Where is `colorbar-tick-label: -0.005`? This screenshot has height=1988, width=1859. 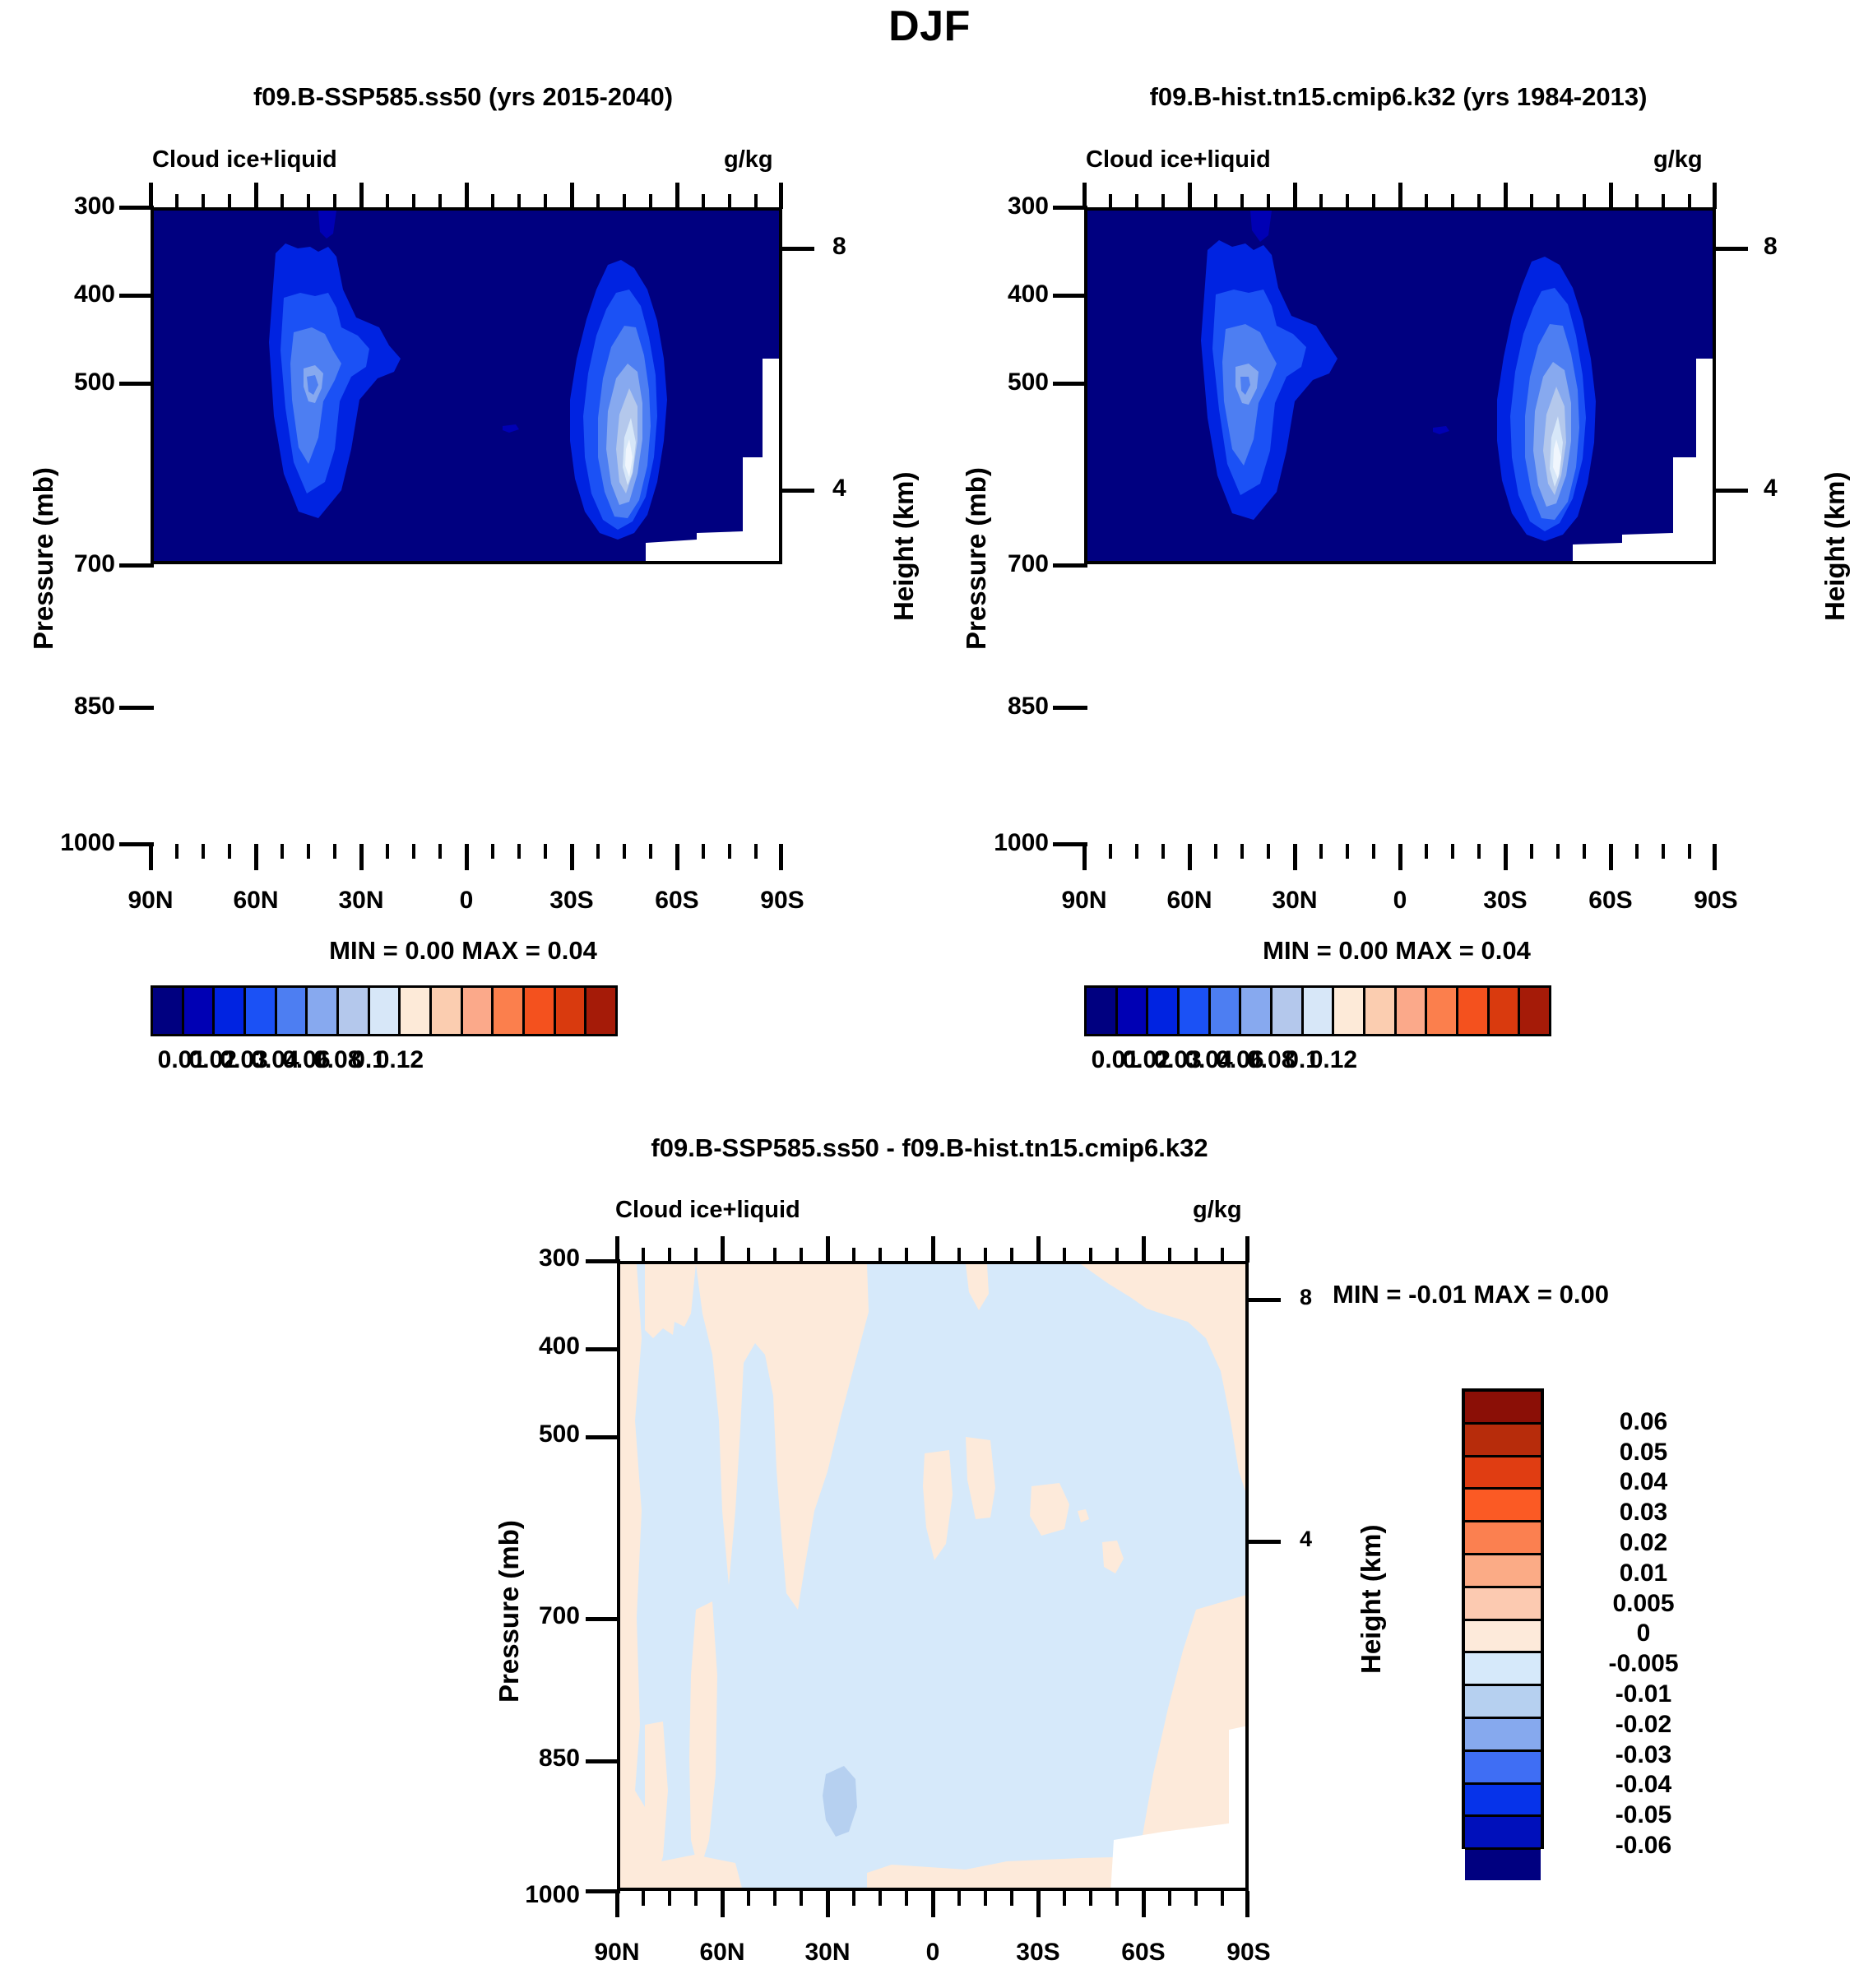
colorbar-tick-label: -0.005 is located at coordinates (1643, 1664).